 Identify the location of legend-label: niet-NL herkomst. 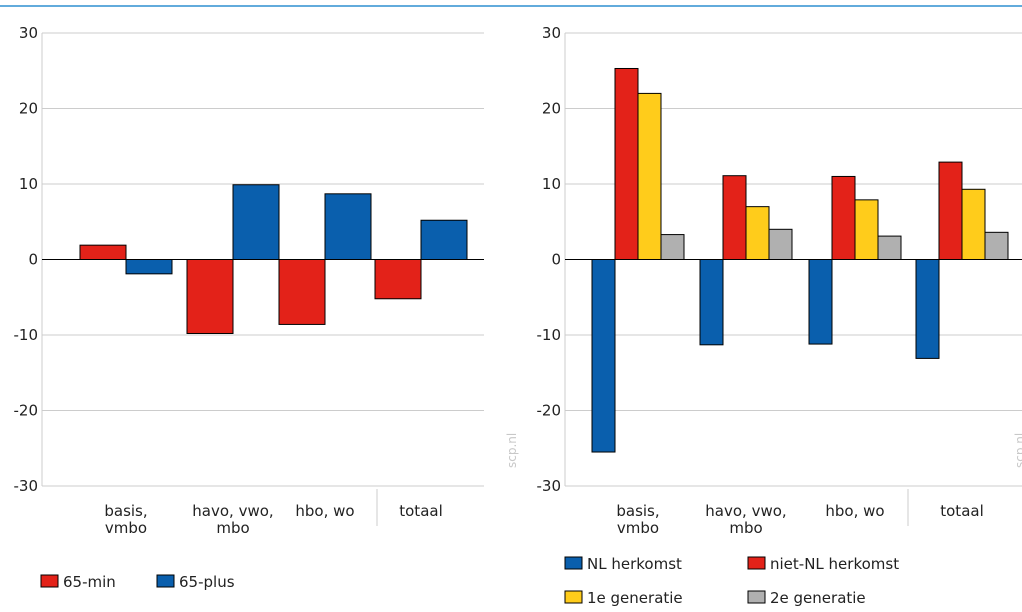
(834, 564).